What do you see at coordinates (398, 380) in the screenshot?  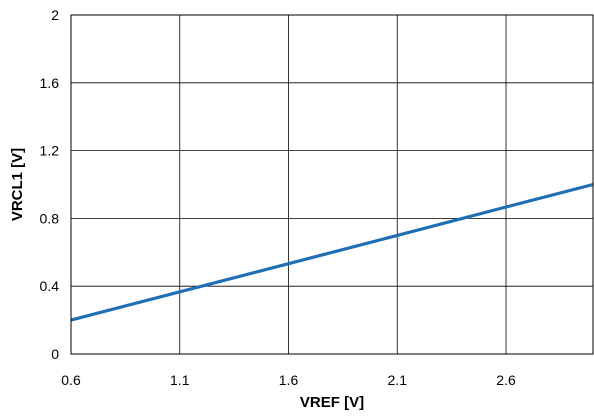 I see `x-tick-label: 2.1` at bounding box center [398, 380].